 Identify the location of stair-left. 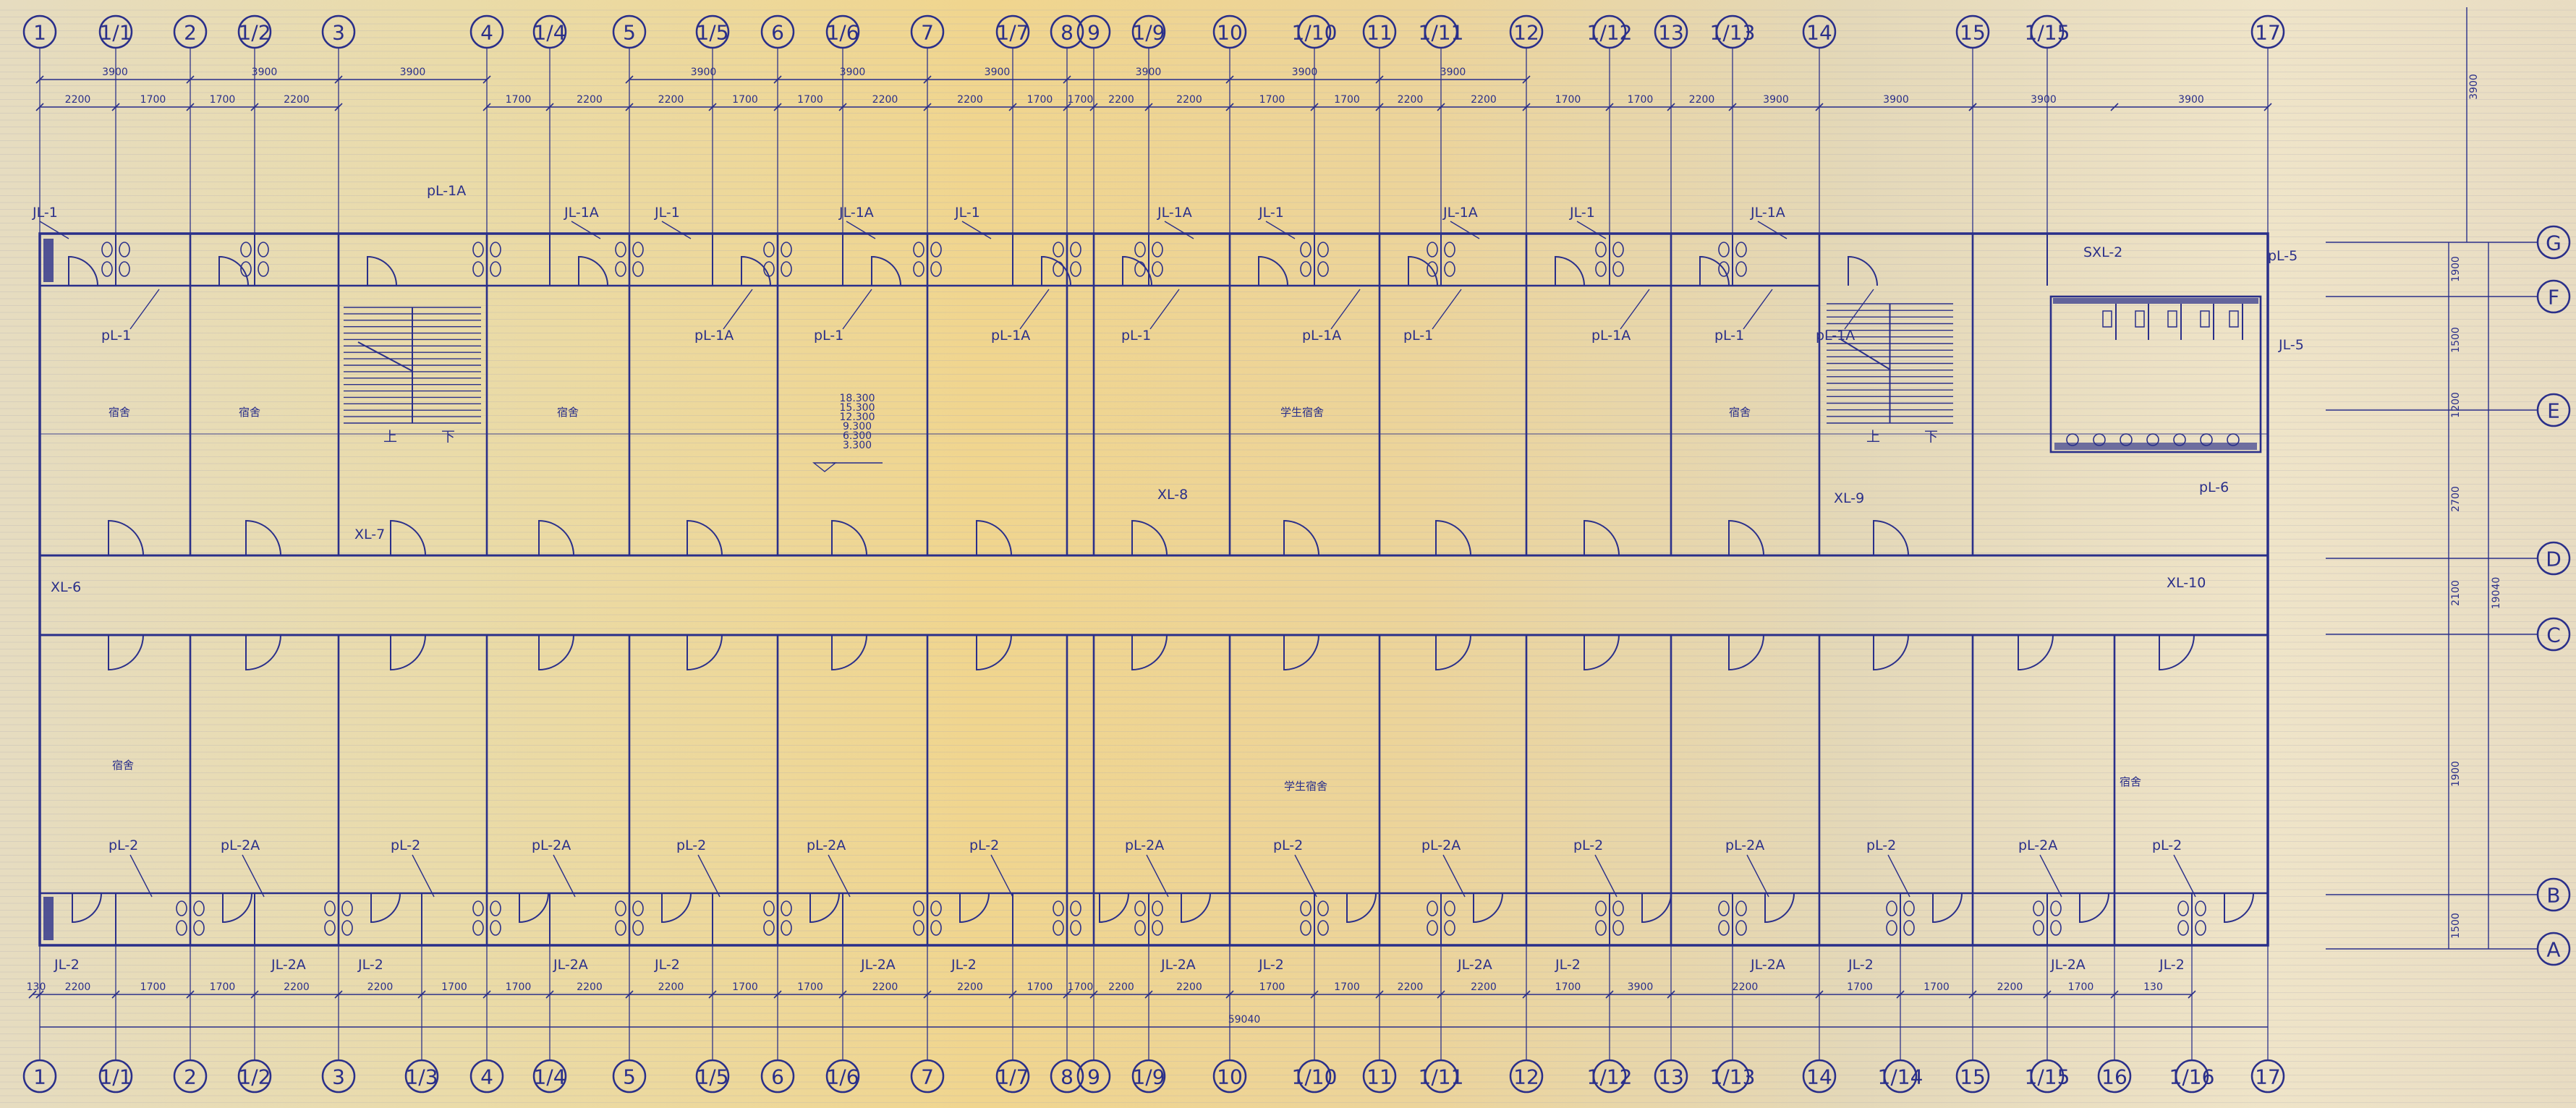
(412, 365).